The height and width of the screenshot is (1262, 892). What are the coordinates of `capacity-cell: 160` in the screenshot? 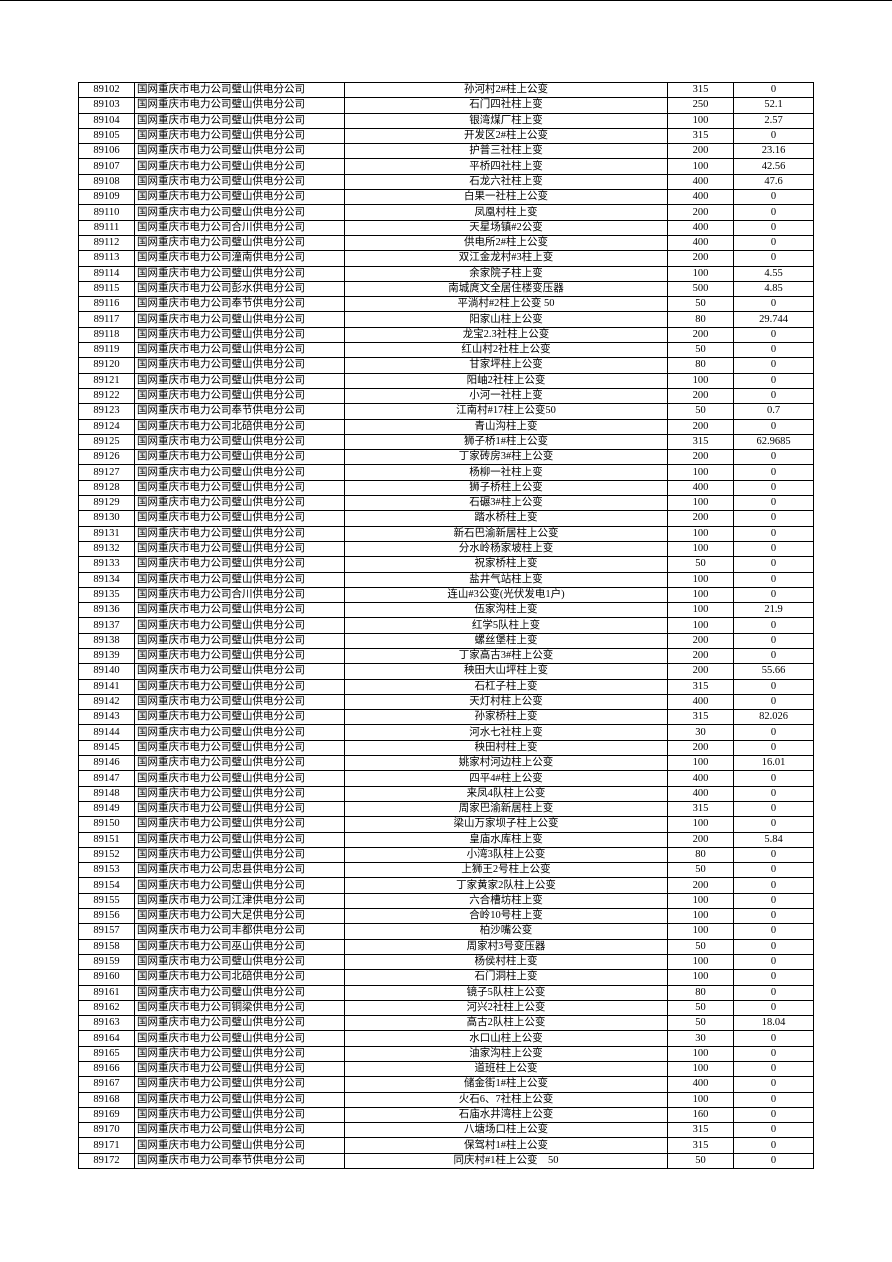 It's located at (700, 1115).